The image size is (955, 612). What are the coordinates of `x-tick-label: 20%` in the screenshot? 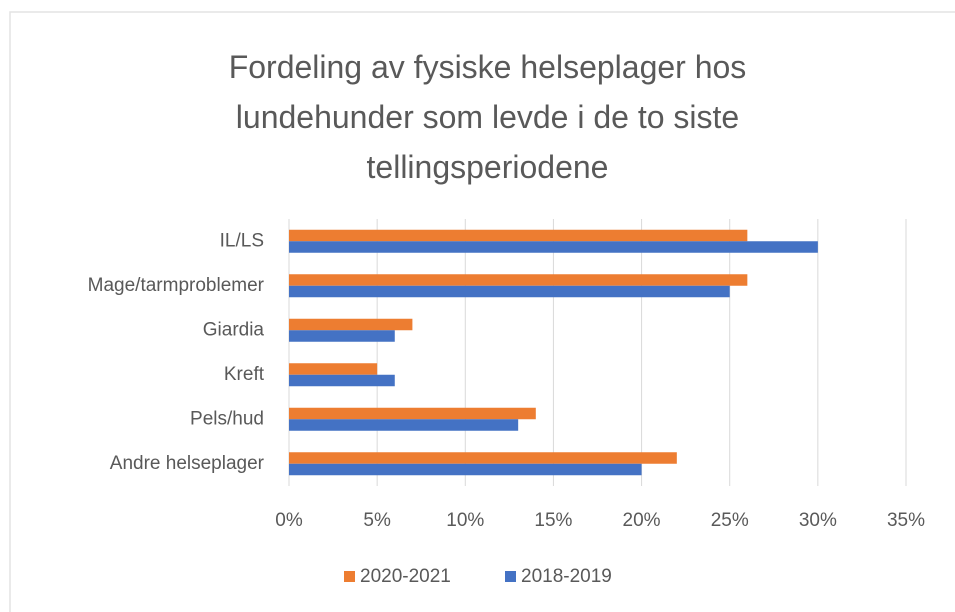 It's located at (642, 520).